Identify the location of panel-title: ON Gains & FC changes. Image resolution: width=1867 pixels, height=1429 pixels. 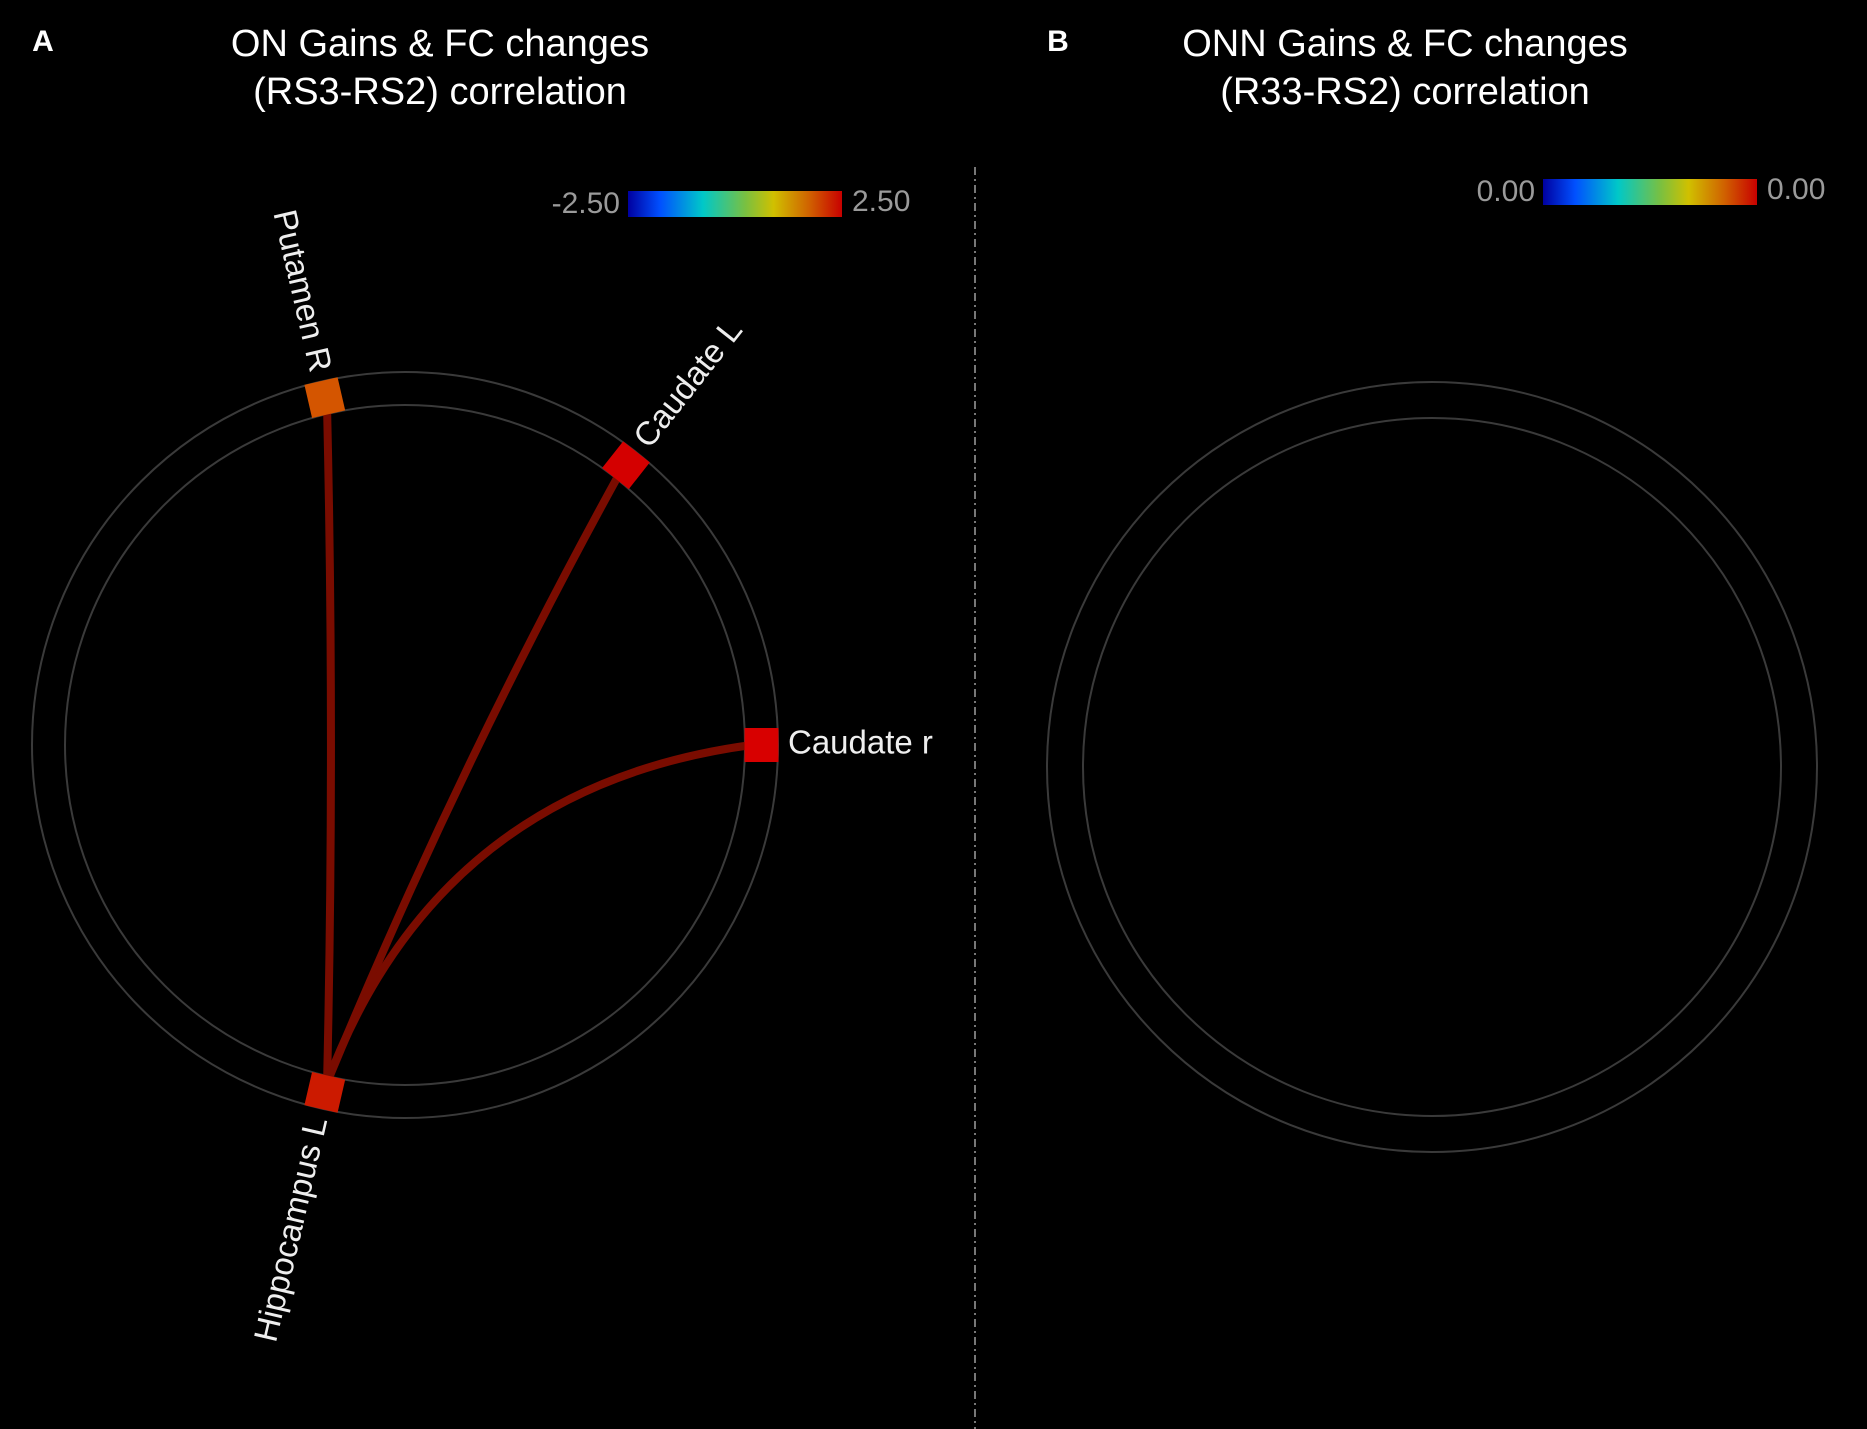
(440, 44).